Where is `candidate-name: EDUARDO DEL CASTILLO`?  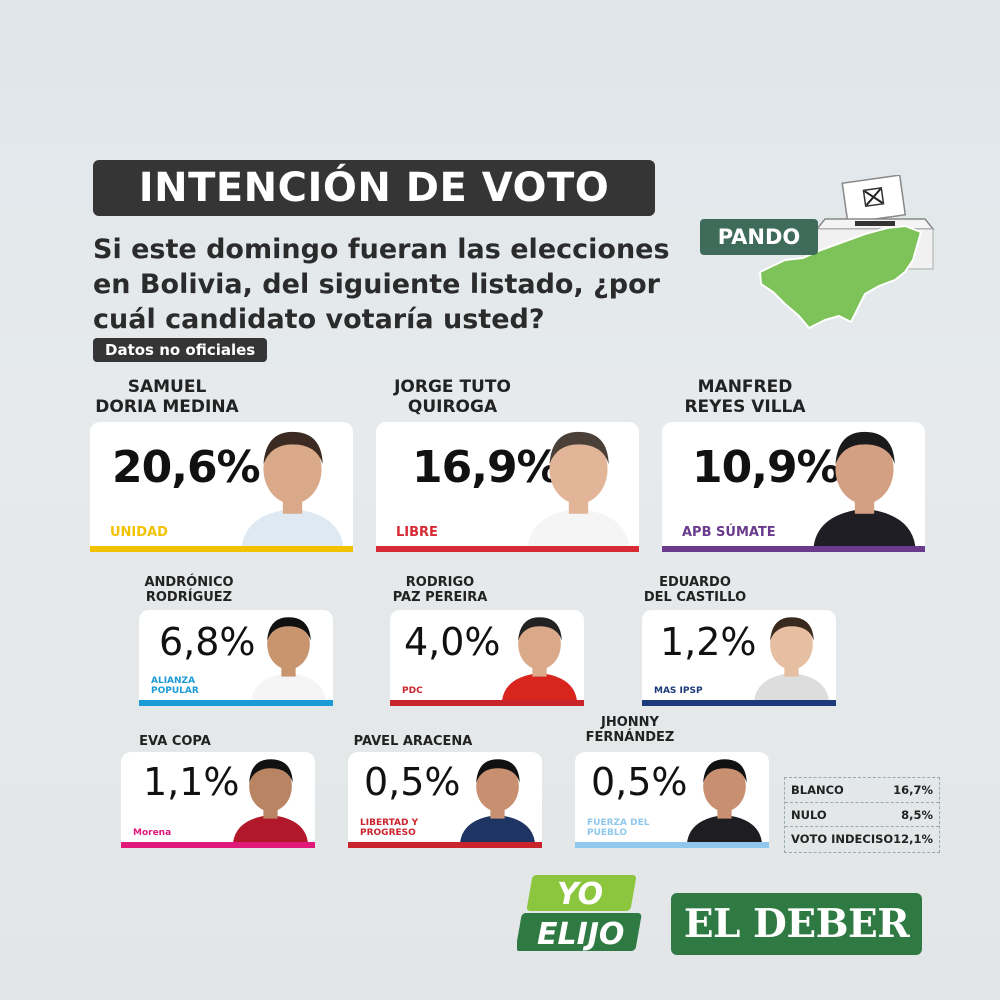
candidate-name: EDUARDO DEL CASTILLO is located at coordinates (695, 590).